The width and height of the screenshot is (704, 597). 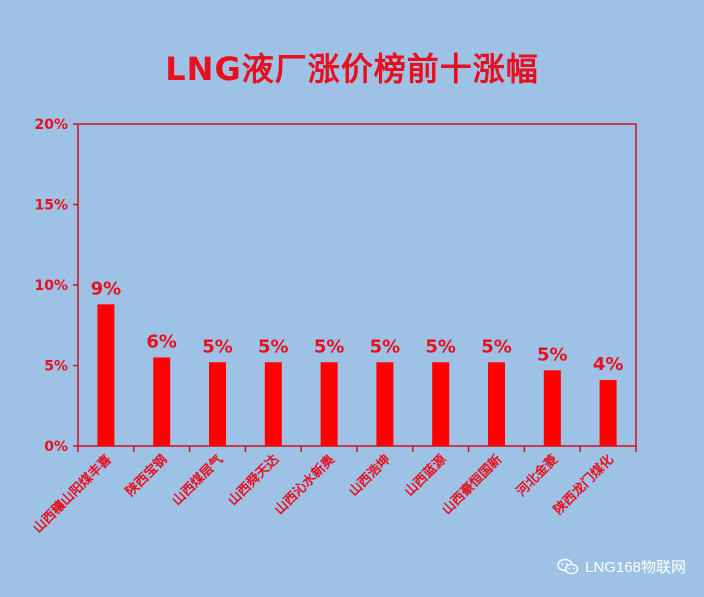 I want to click on x-tick-label: 山西沁水新奥, so click(x=304, y=484).